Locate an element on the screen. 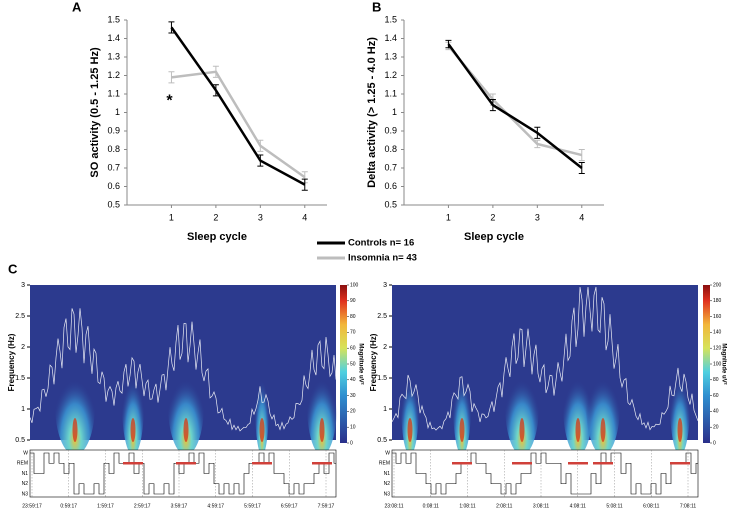  time-label: 2:08:11 is located at coordinates (504, 506).